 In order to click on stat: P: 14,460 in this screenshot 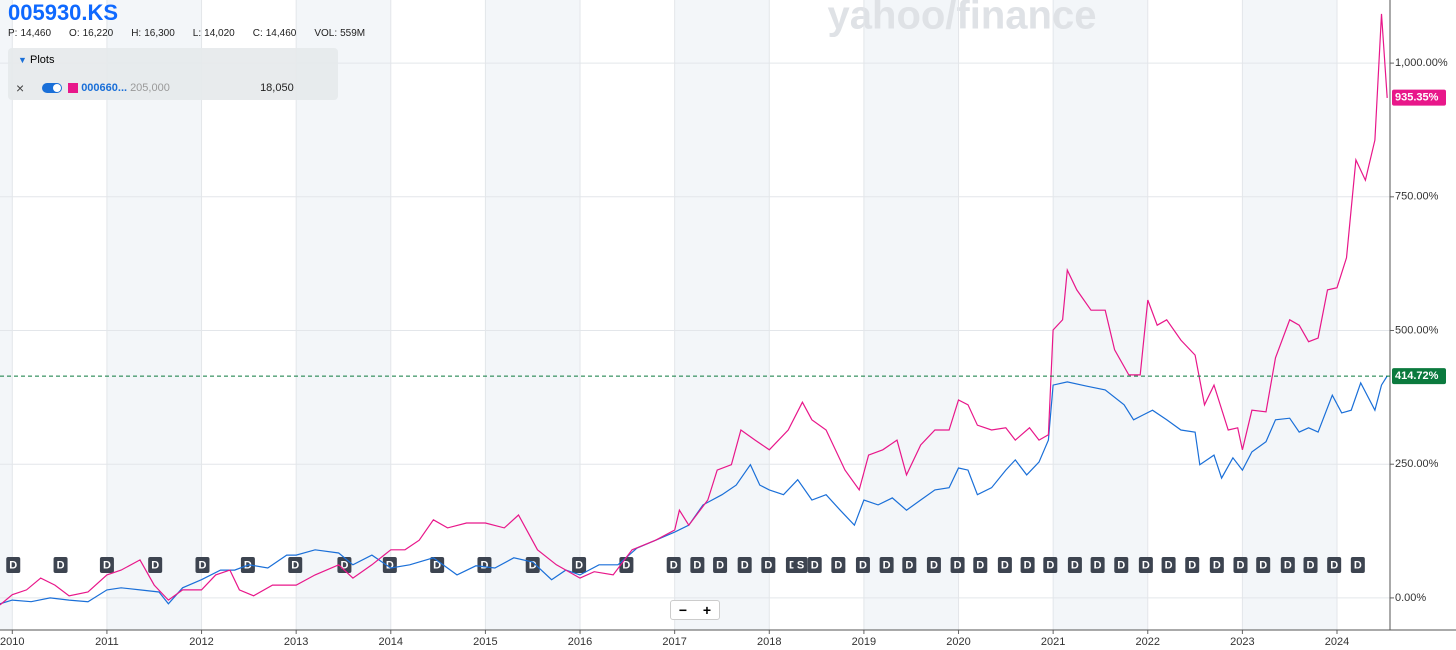, I will do `click(29, 33)`.